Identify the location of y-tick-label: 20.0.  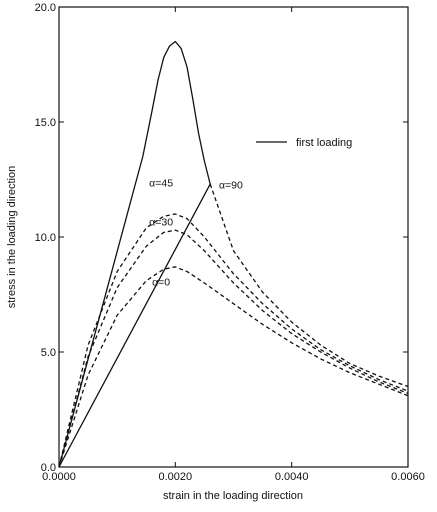
(45, 8).